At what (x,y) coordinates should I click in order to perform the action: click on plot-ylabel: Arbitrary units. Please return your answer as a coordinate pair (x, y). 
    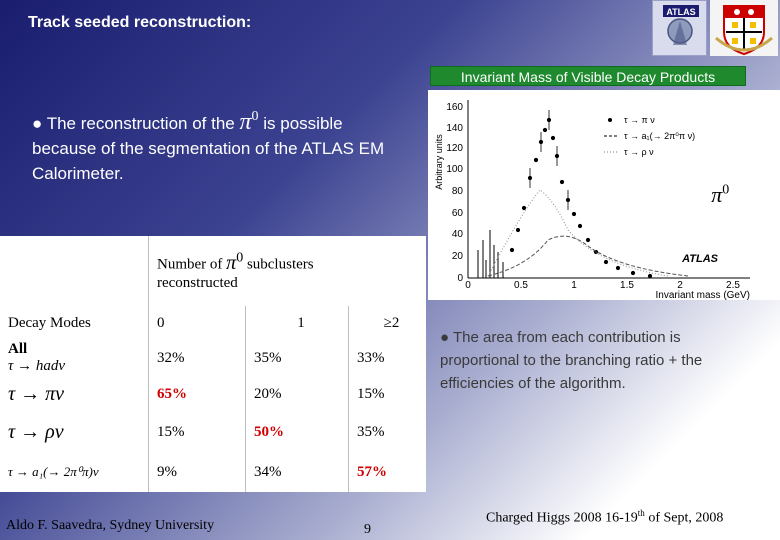
    Looking at the image, I should click on (439, 162).